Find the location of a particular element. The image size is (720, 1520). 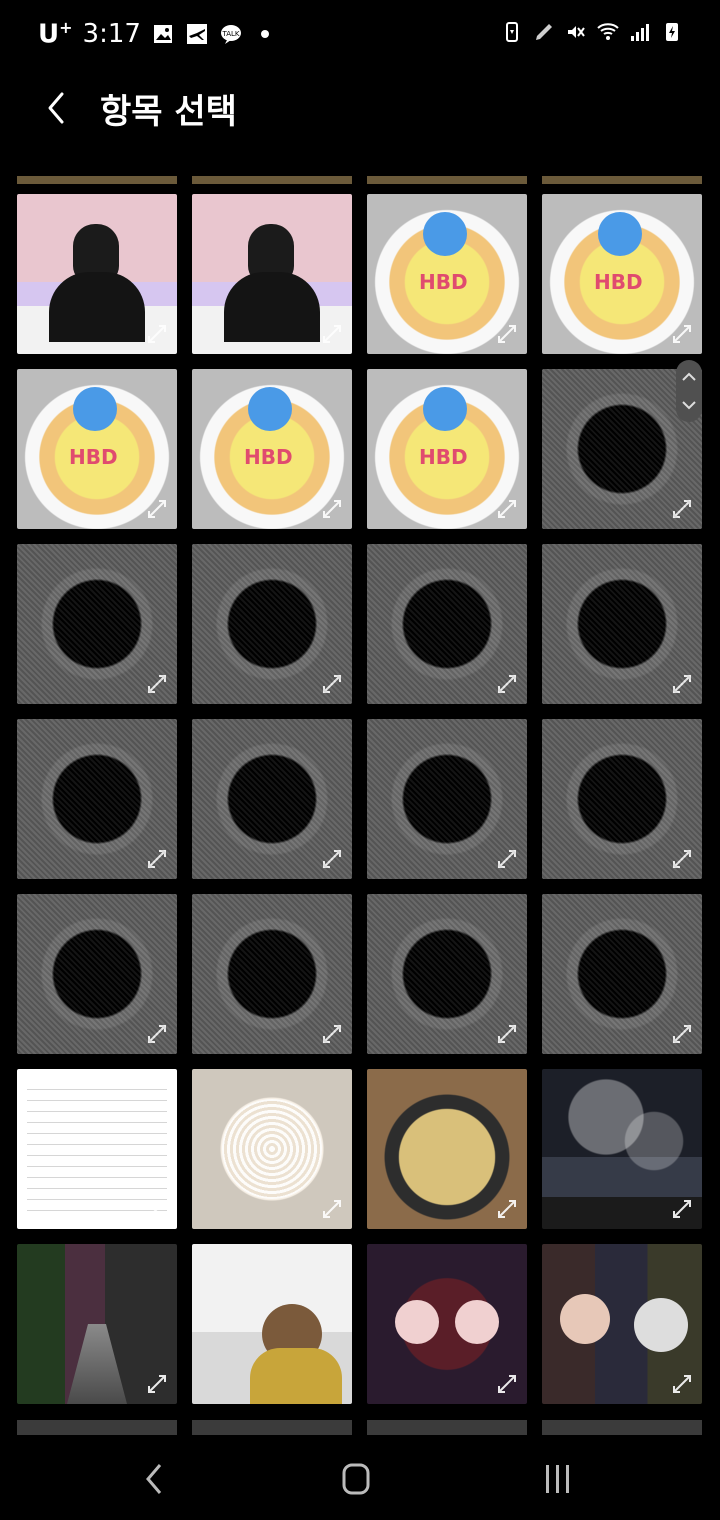

signal-icon is located at coordinates (640, 32).